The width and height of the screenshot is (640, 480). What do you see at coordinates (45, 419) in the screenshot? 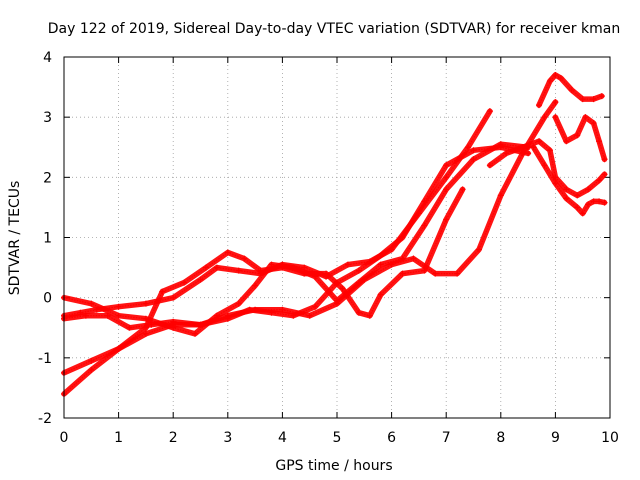
I see `y-tick-label: -2` at bounding box center [45, 419].